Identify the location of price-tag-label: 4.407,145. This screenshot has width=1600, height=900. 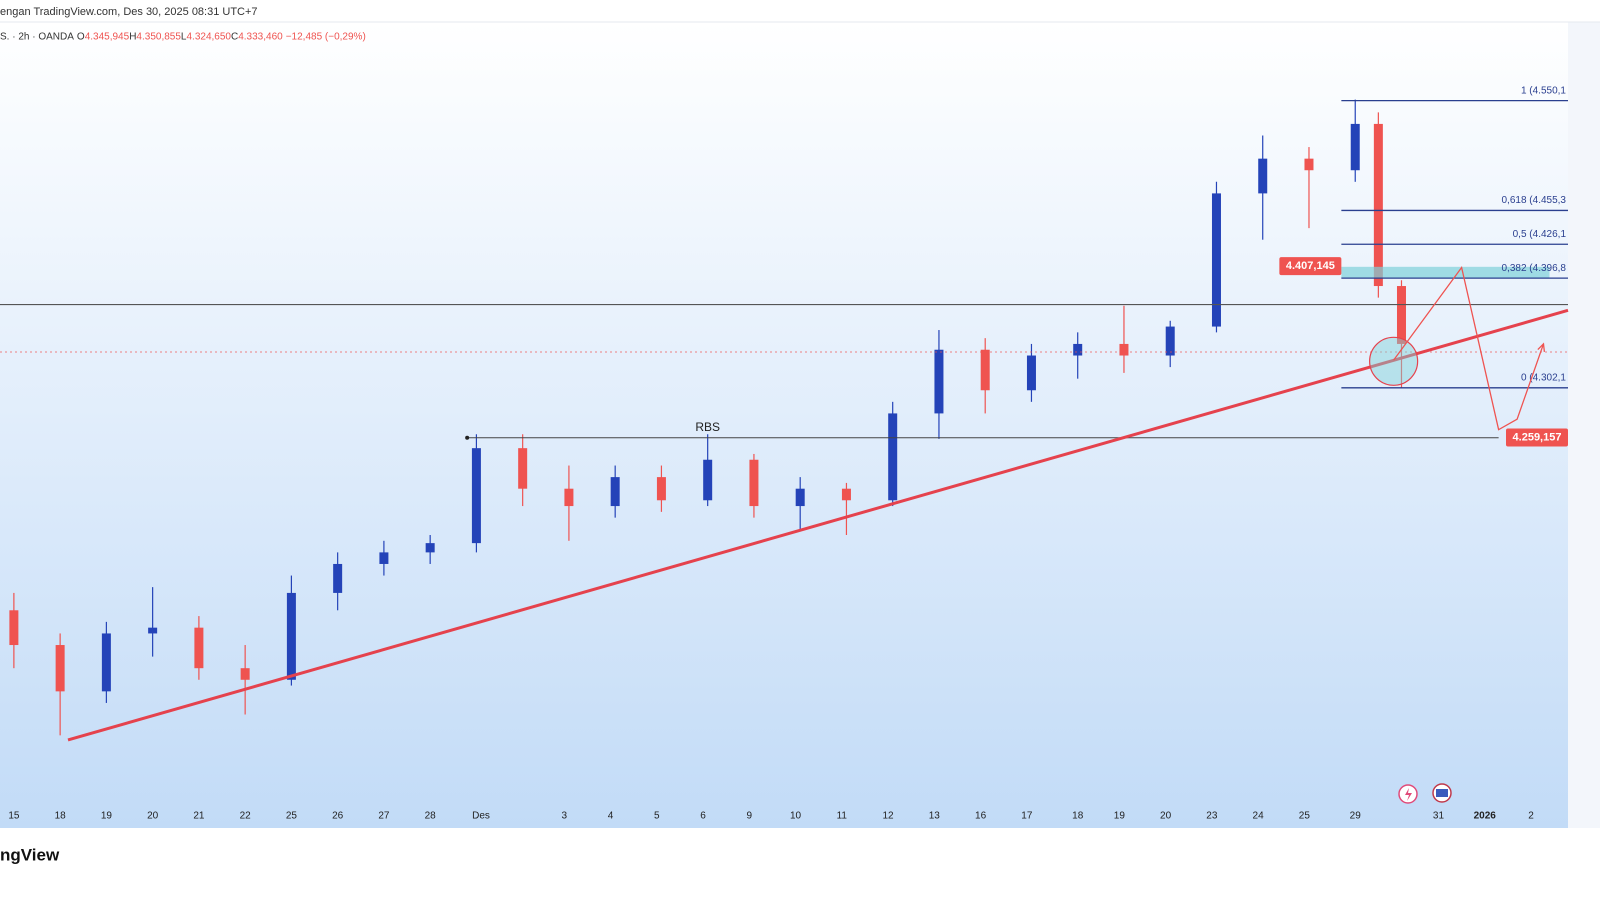
(1310, 266).